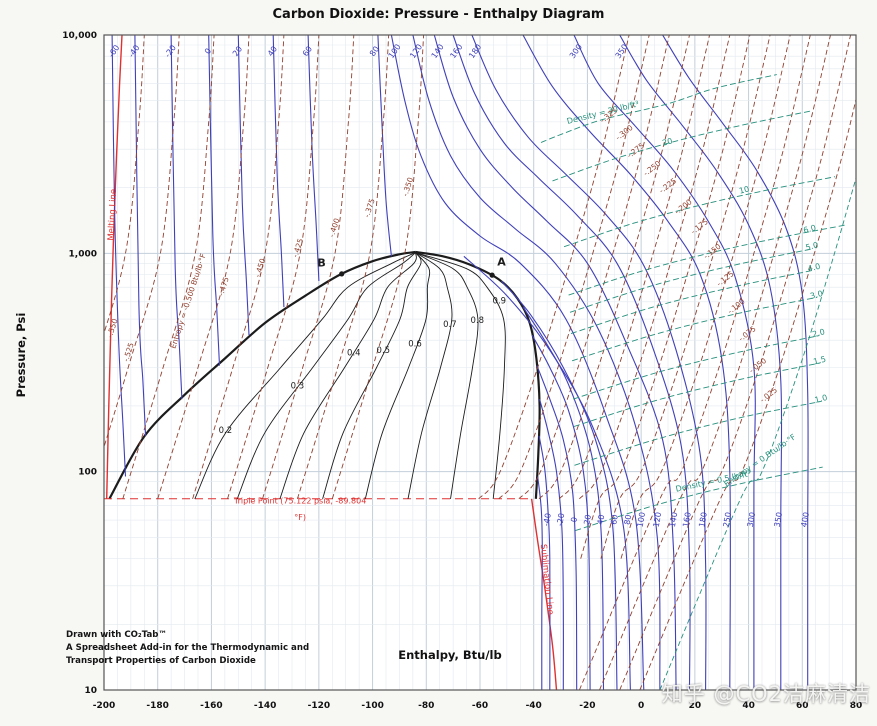 The image size is (877, 726). What do you see at coordinates (563, 498) in the screenshot?
I see `isotherm-vapor-40F` at bounding box center [563, 498].